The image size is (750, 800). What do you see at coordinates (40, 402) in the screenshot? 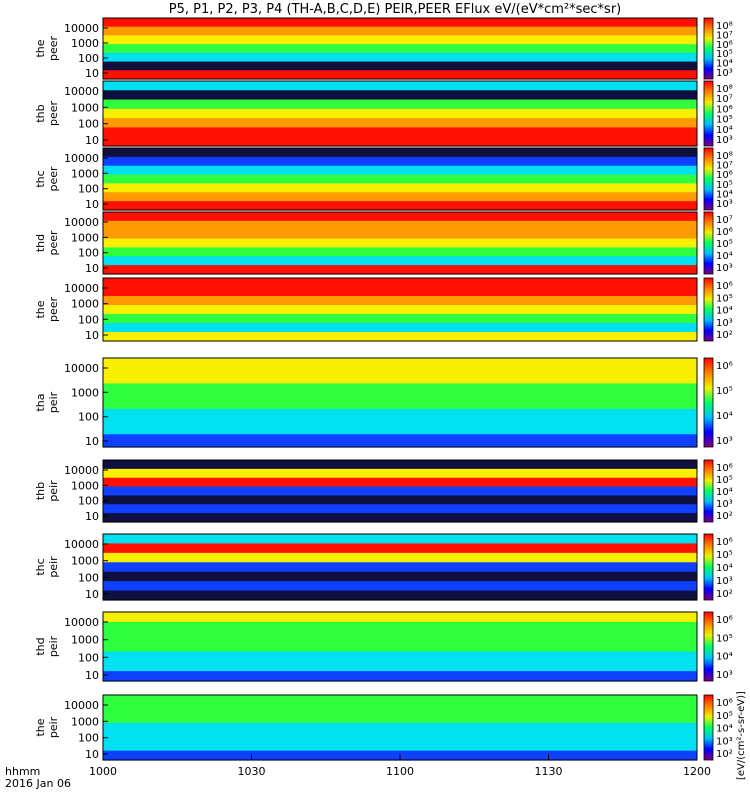
I see `panel-label: tha` at bounding box center [40, 402].